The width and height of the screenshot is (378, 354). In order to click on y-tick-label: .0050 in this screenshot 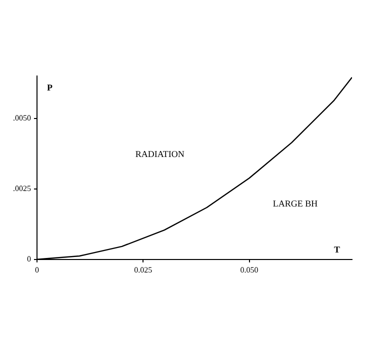, I will do `click(22, 117)`.